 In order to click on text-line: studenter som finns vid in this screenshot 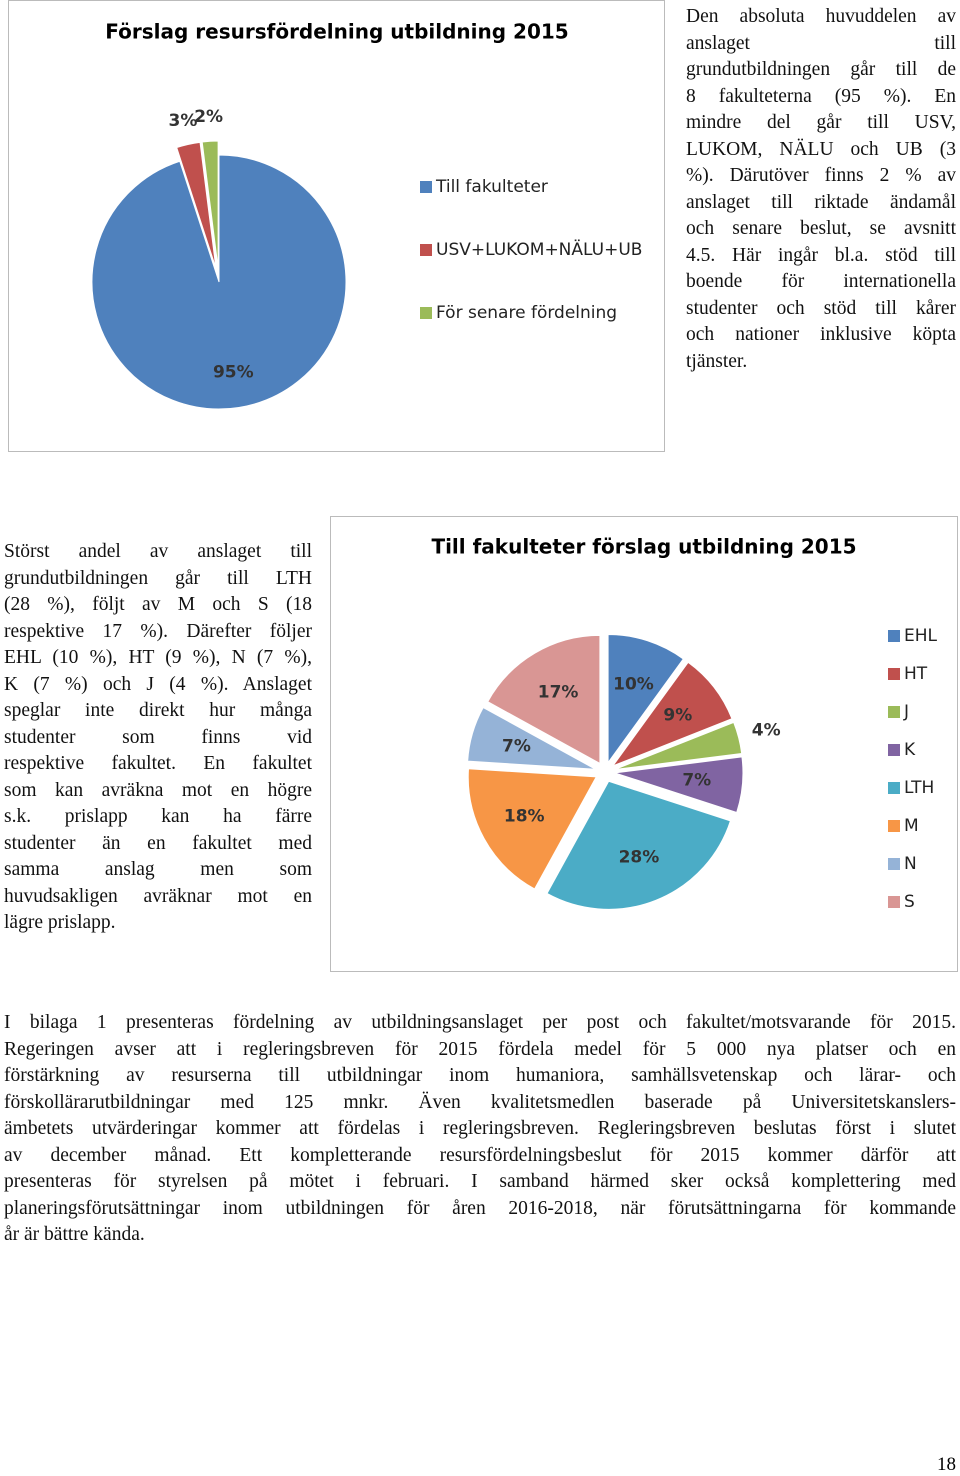, I will do `click(158, 737)`.